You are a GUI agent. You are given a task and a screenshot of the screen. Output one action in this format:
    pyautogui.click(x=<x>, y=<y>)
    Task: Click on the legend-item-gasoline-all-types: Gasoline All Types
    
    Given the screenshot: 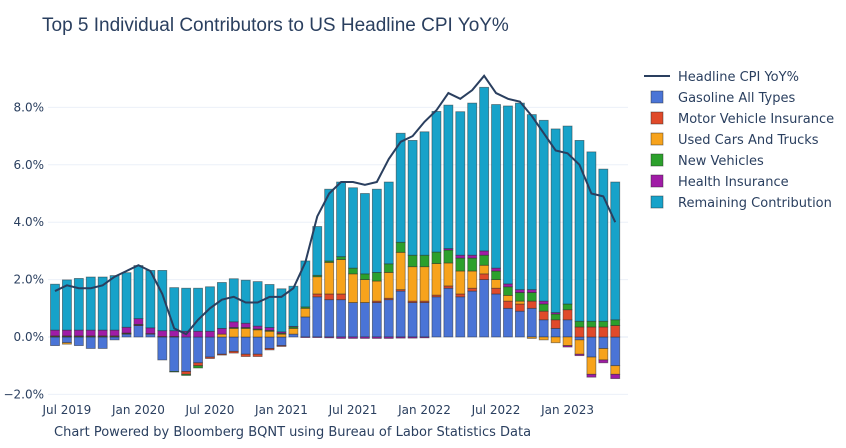 What is the action you would take?
    pyautogui.click(x=722, y=98)
    